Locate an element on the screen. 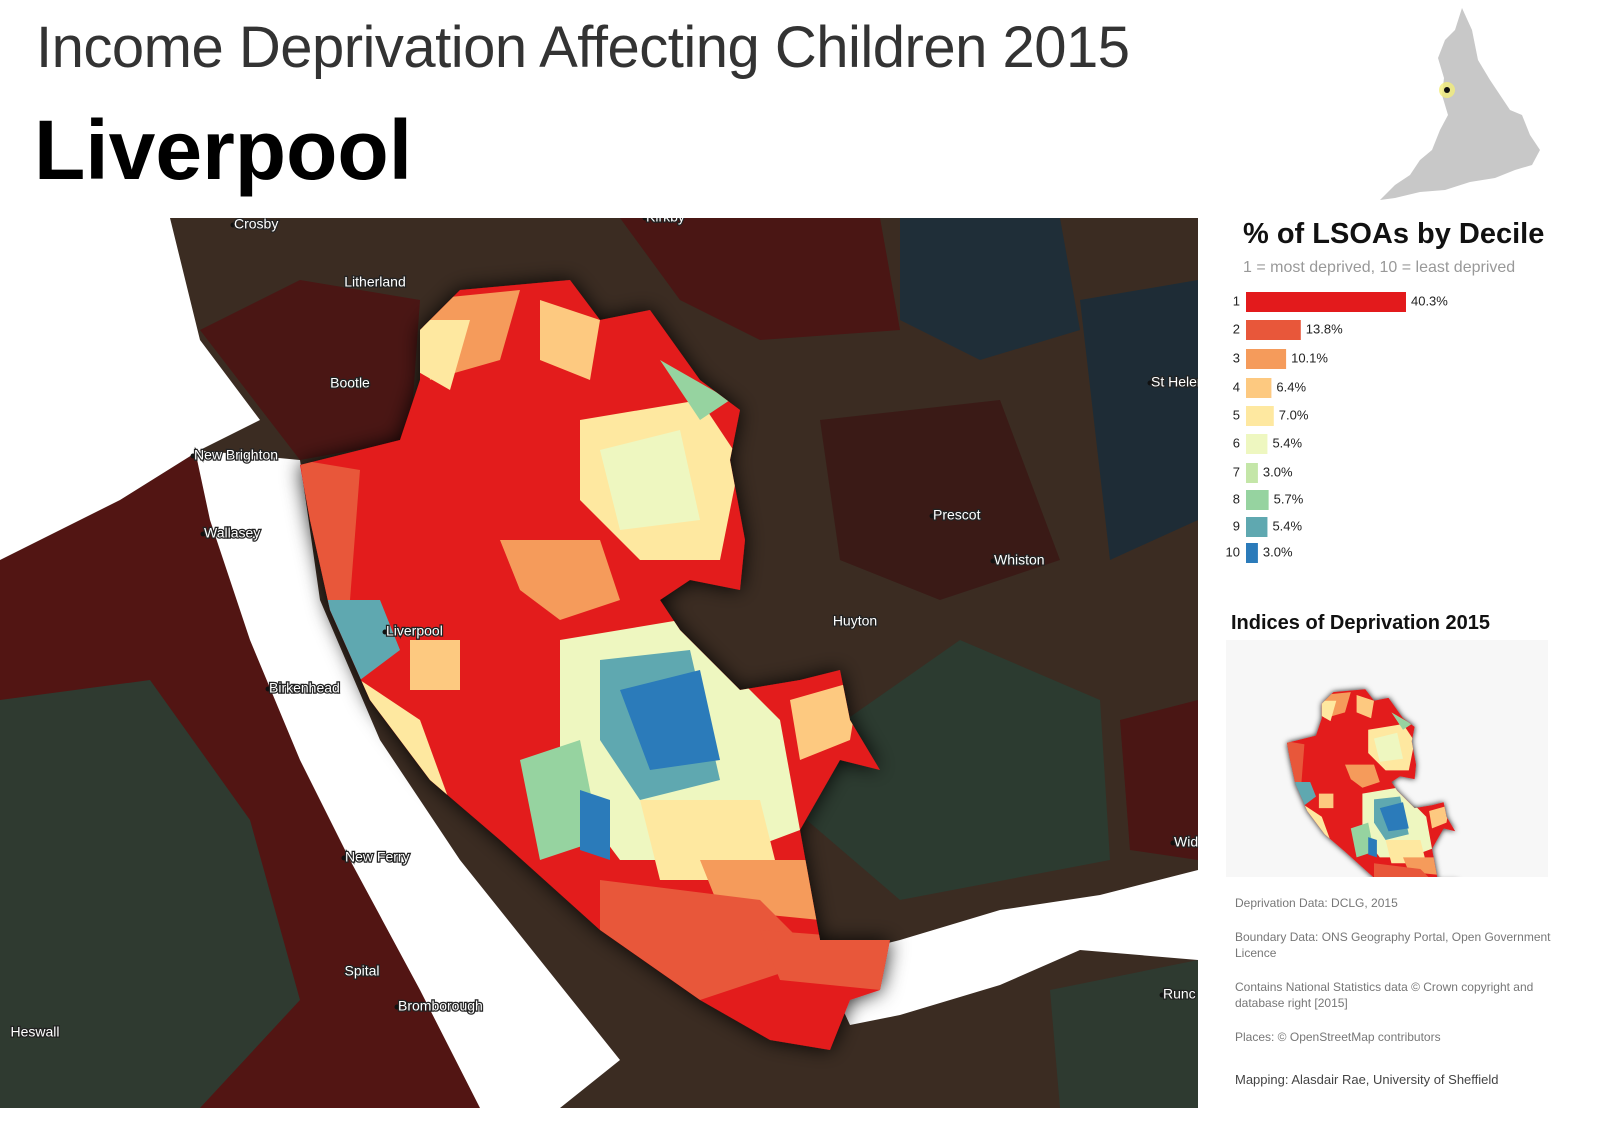 This screenshot has height=1131, width=1600. category-label: 2 is located at coordinates (1236, 328).